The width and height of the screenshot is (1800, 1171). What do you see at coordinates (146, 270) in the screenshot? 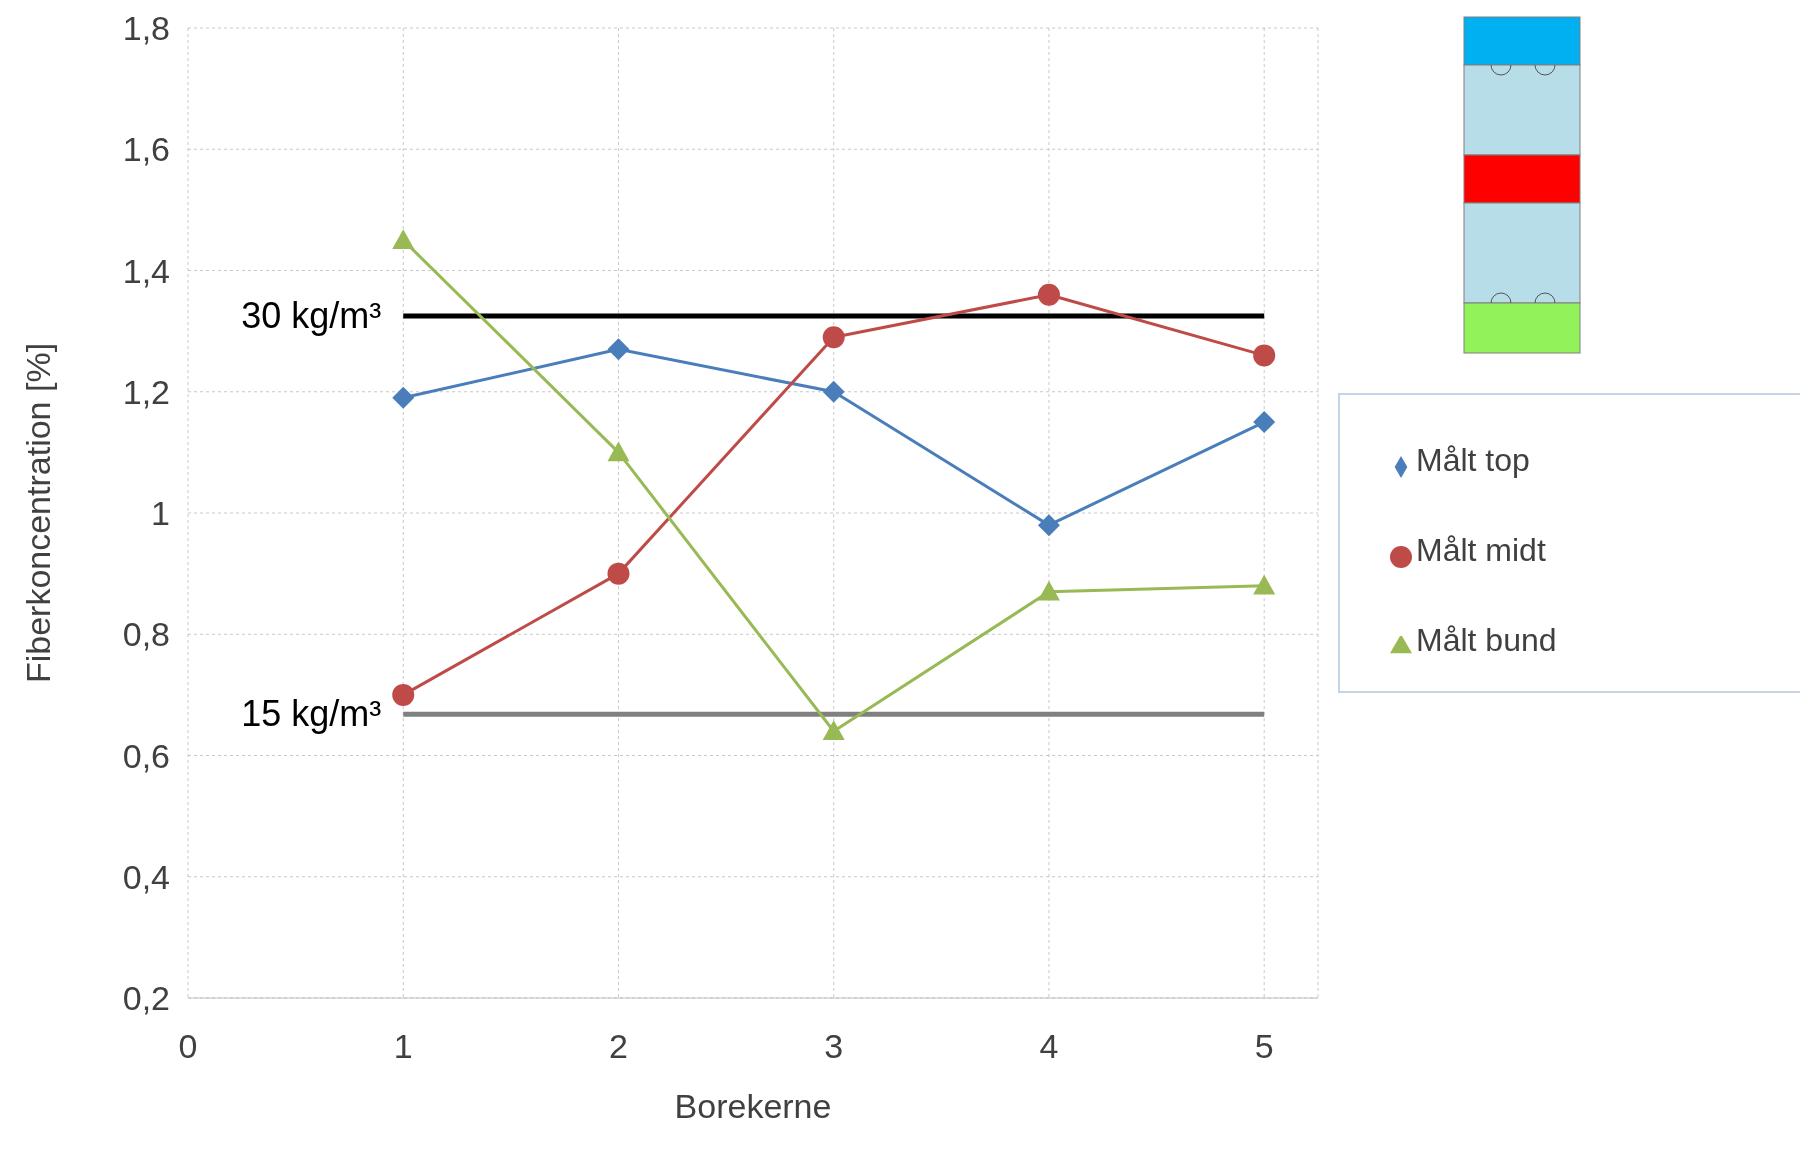
I see `y-tick-label: 1,4` at bounding box center [146, 270].